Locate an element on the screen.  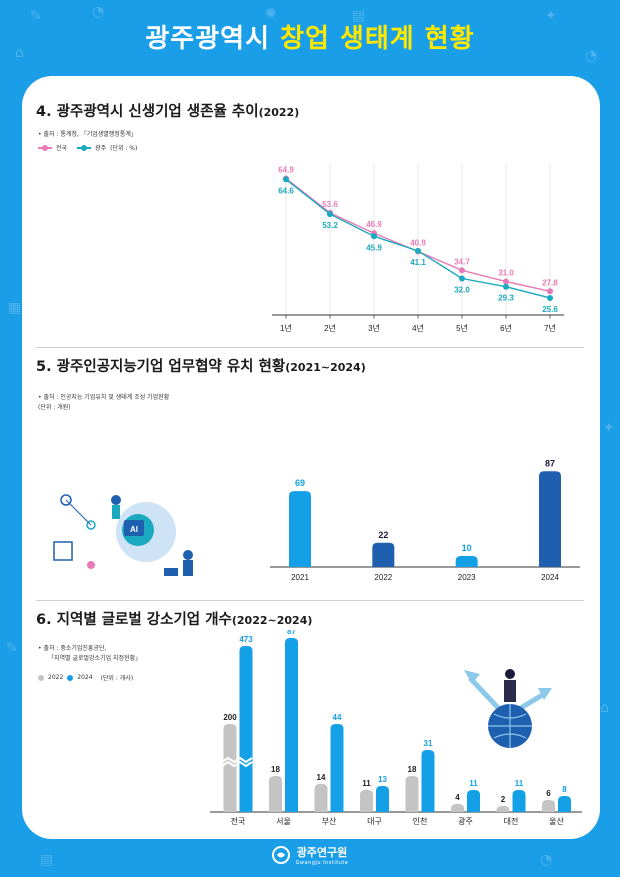
data-label: 11 is located at coordinates (473, 783).